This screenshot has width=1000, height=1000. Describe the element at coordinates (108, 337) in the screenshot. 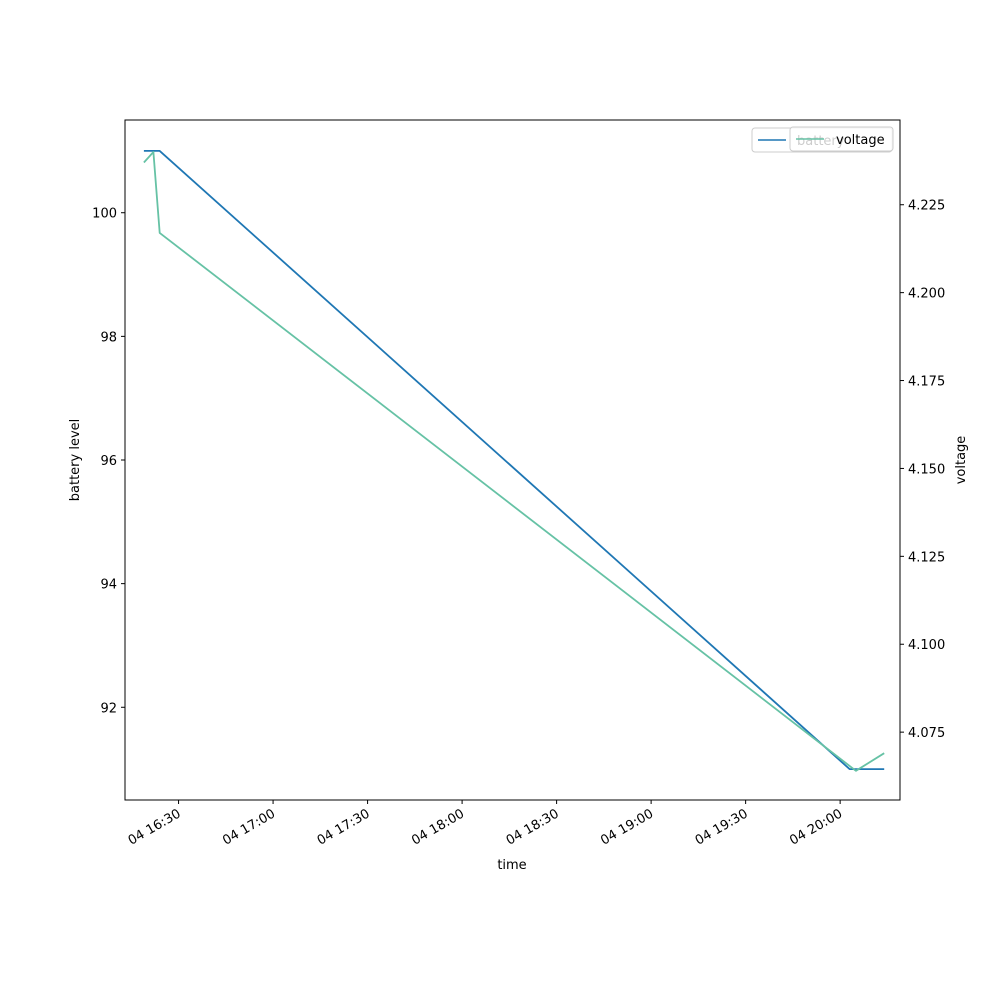

I see `y-tick-label: 98` at that location.